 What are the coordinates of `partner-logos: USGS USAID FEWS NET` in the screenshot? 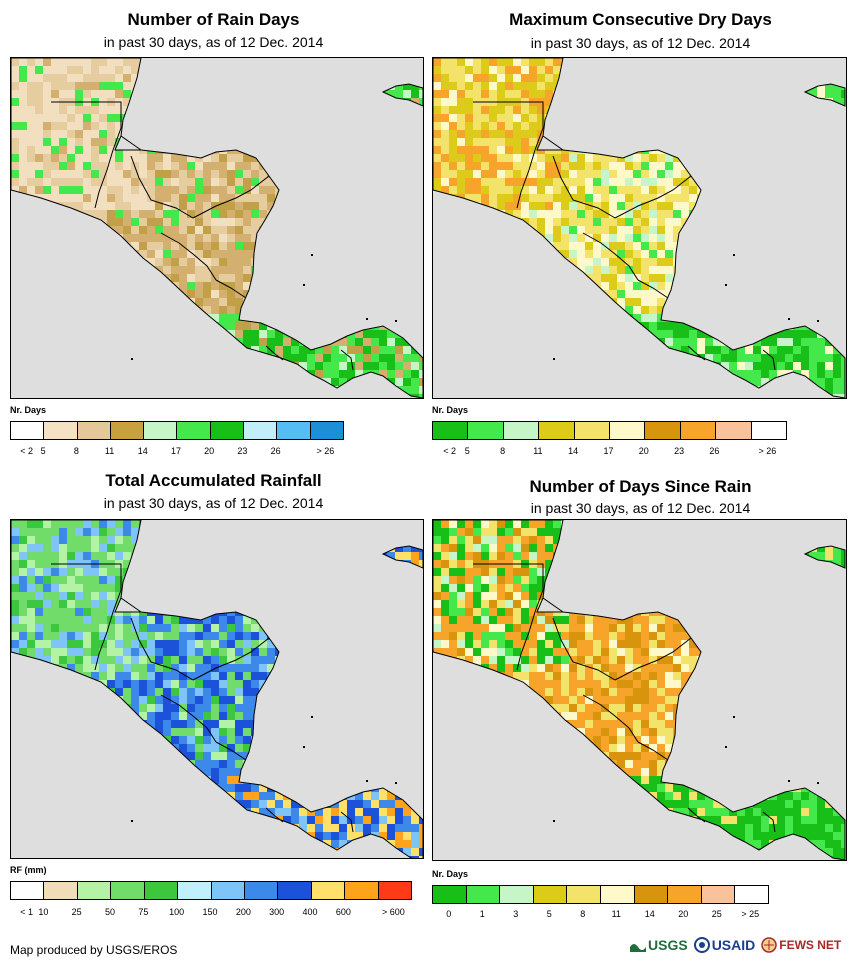 It's located at (737, 945).